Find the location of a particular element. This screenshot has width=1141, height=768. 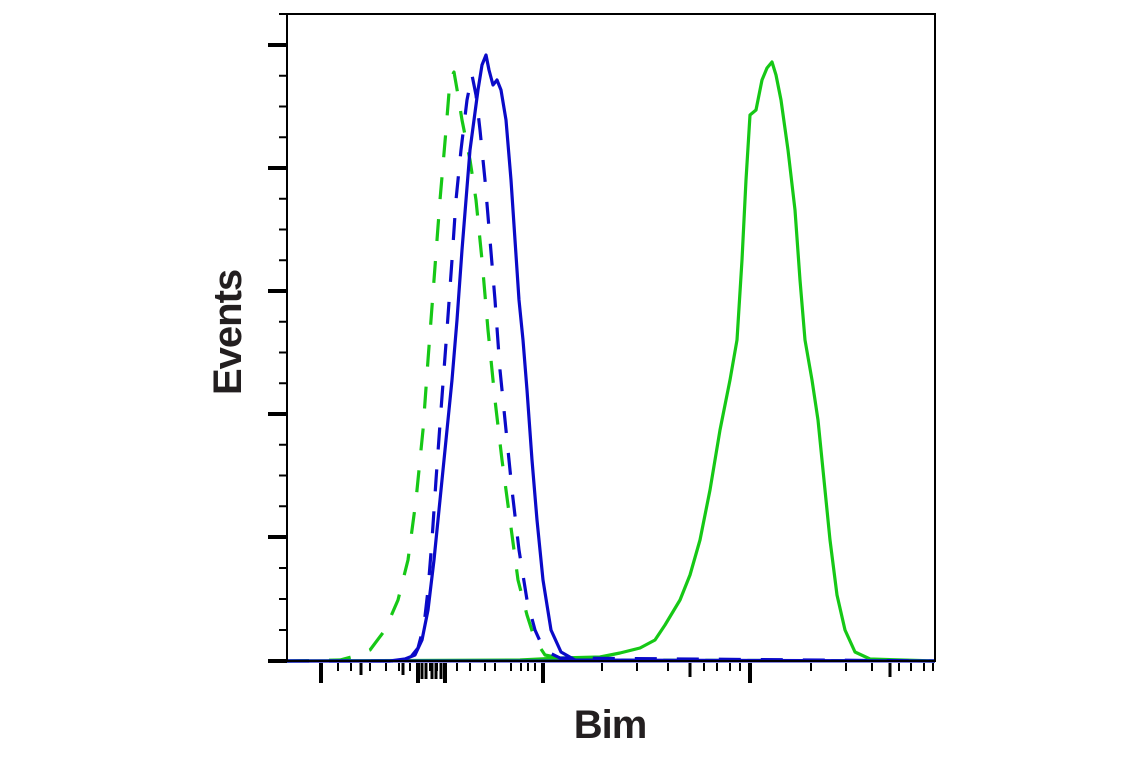

x-axis-title: Bim is located at coordinates (610, 725).